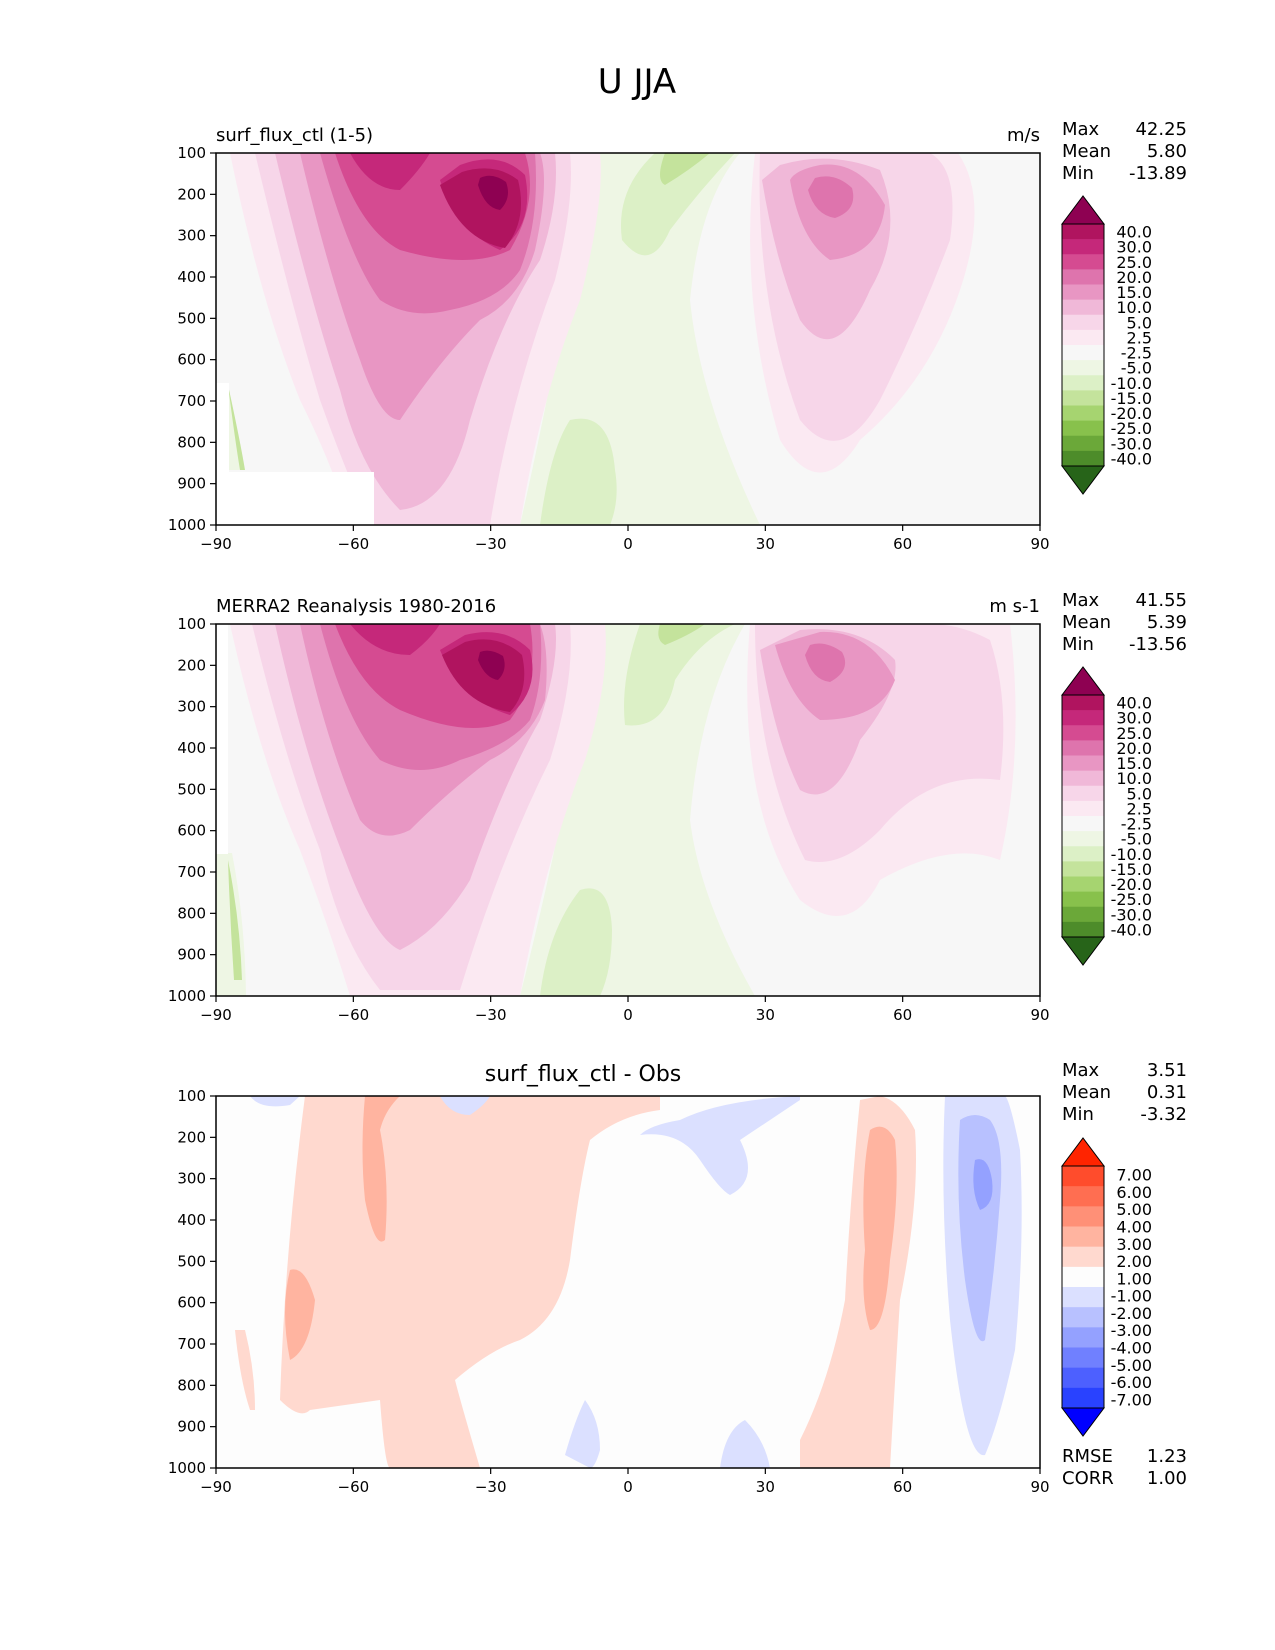 The width and height of the screenshot is (1275, 1650). I want to click on colorbar-label: -20.0, so click(1131, 413).